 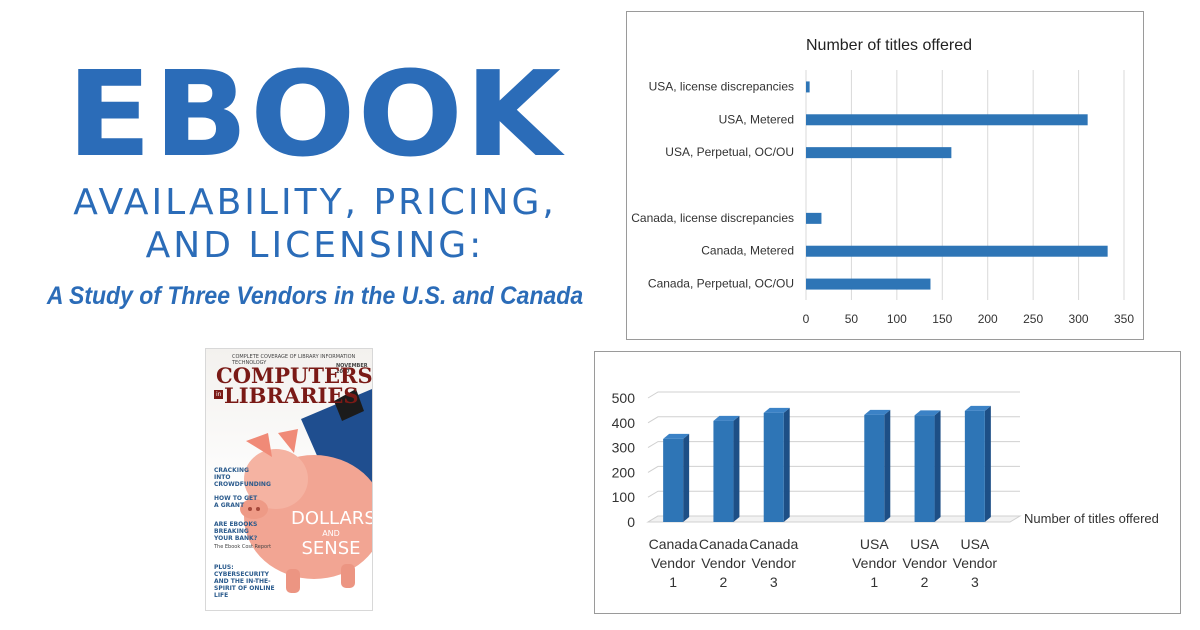 I want to click on x-tick-label: 0, so click(x=806, y=319).